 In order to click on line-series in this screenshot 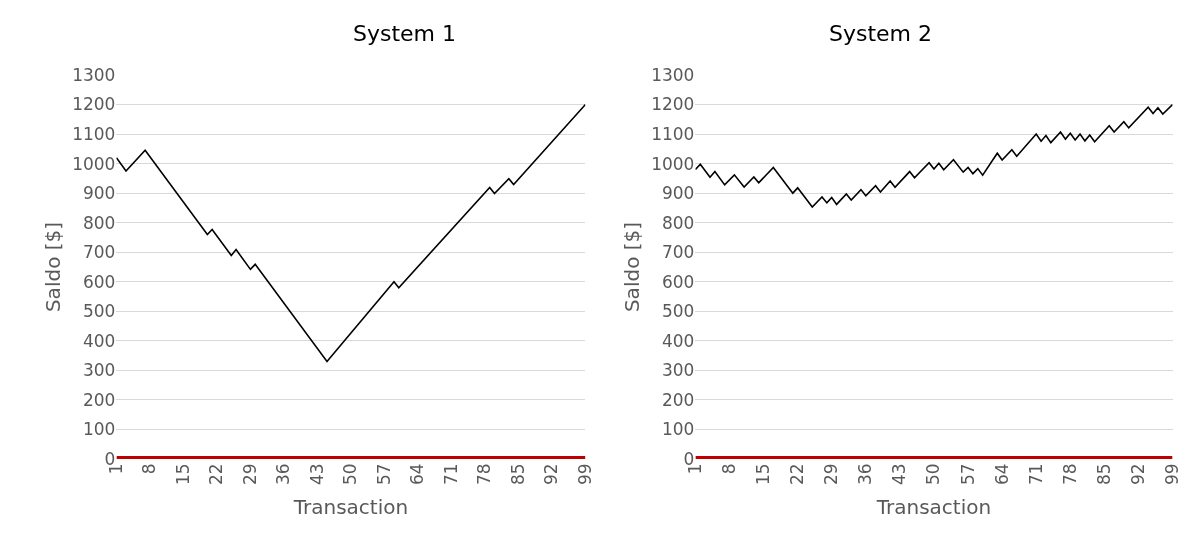, I will do `click(934, 155)`.